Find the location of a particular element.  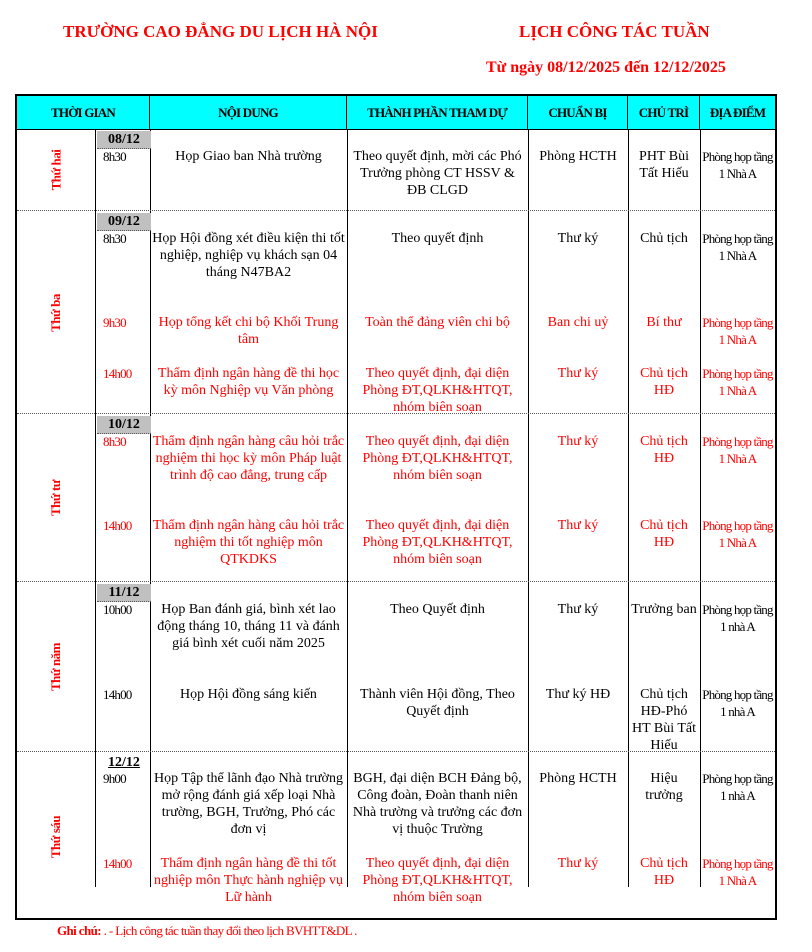

entry-participants: Theo quyết định is located at coordinates (437, 238).